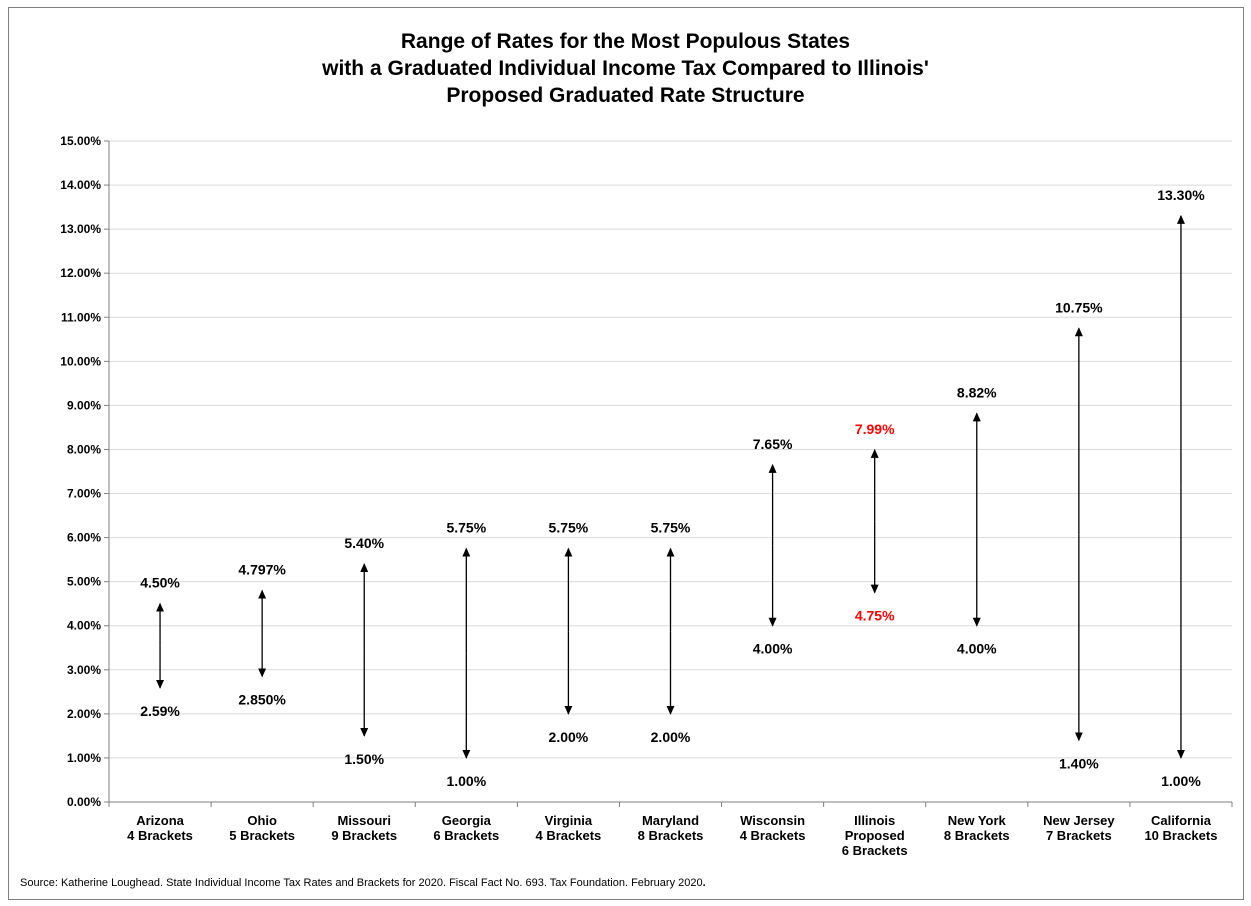 This screenshot has height=906, width=1251. What do you see at coordinates (875, 429) in the screenshot?
I see `high-rate-label: 7.99%` at bounding box center [875, 429].